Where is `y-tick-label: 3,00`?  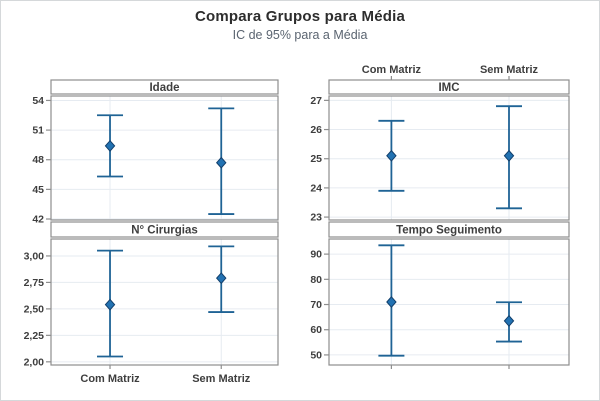 y-tick-label: 3,00 is located at coordinates (34, 256).